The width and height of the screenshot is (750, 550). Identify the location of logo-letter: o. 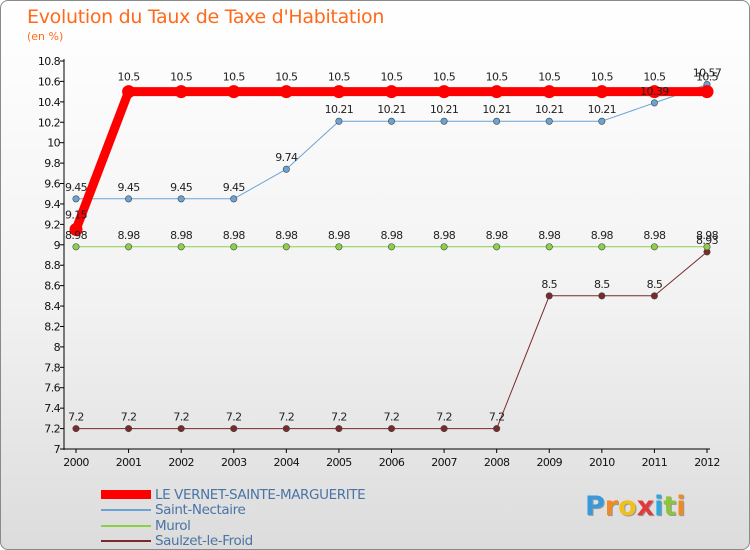
(627, 506).